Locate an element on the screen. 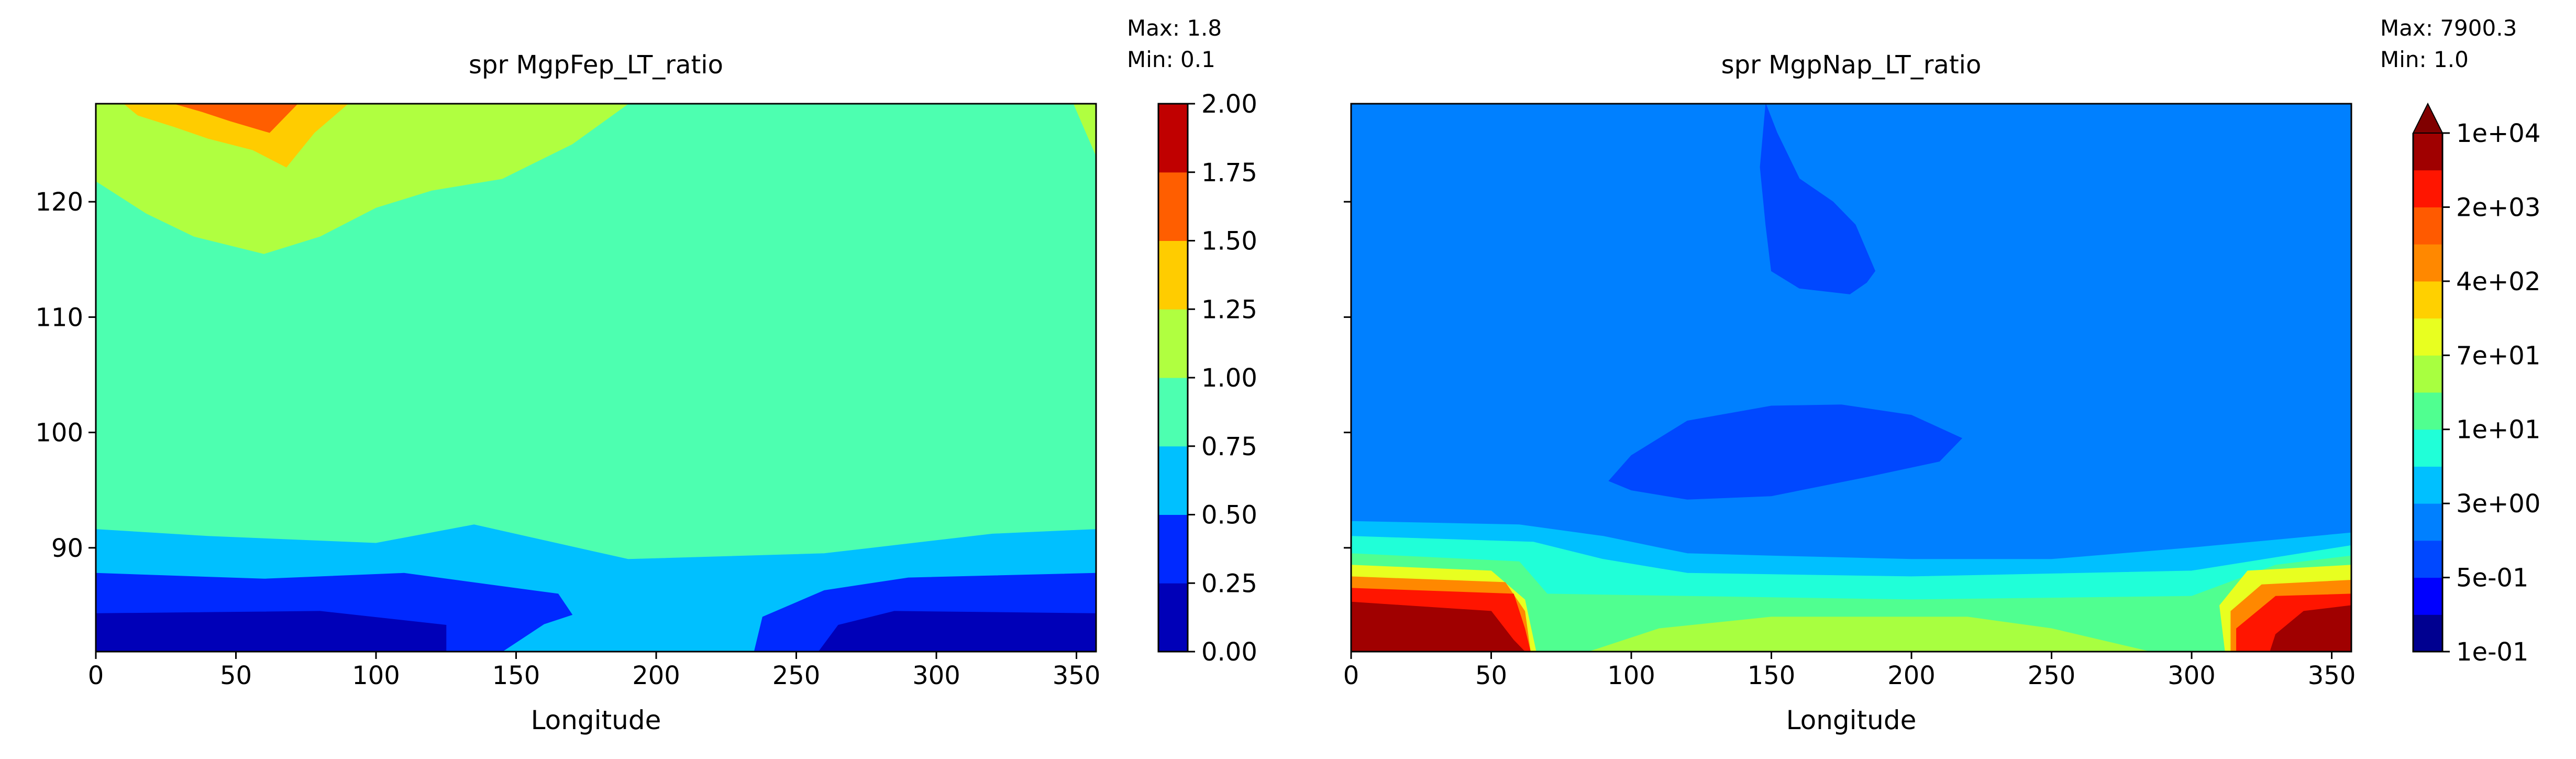  colorbar-tick-label: 4e+02 is located at coordinates (2498, 281).